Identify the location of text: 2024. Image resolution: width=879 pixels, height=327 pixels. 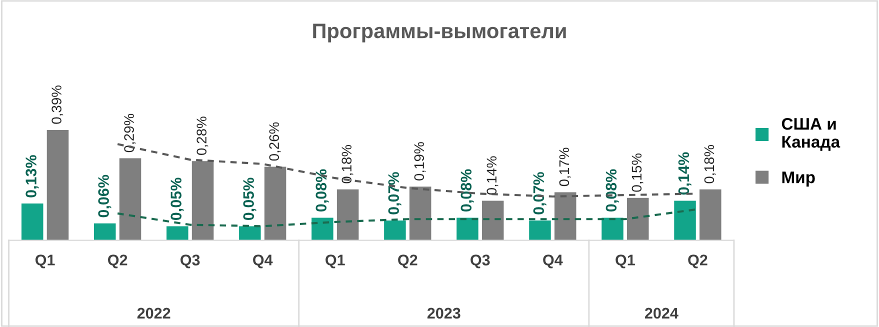
(661, 313).